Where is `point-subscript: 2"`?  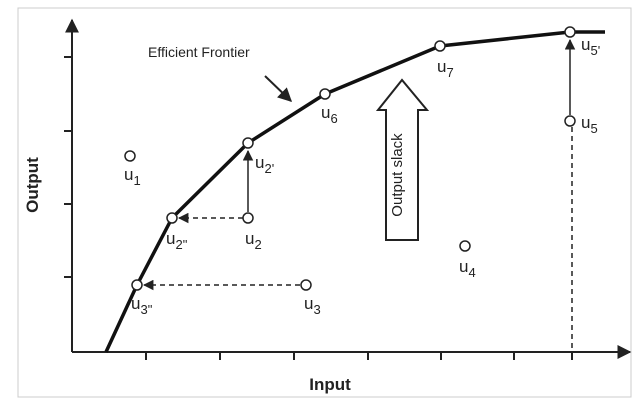
point-subscript: 2" is located at coordinates (181, 244).